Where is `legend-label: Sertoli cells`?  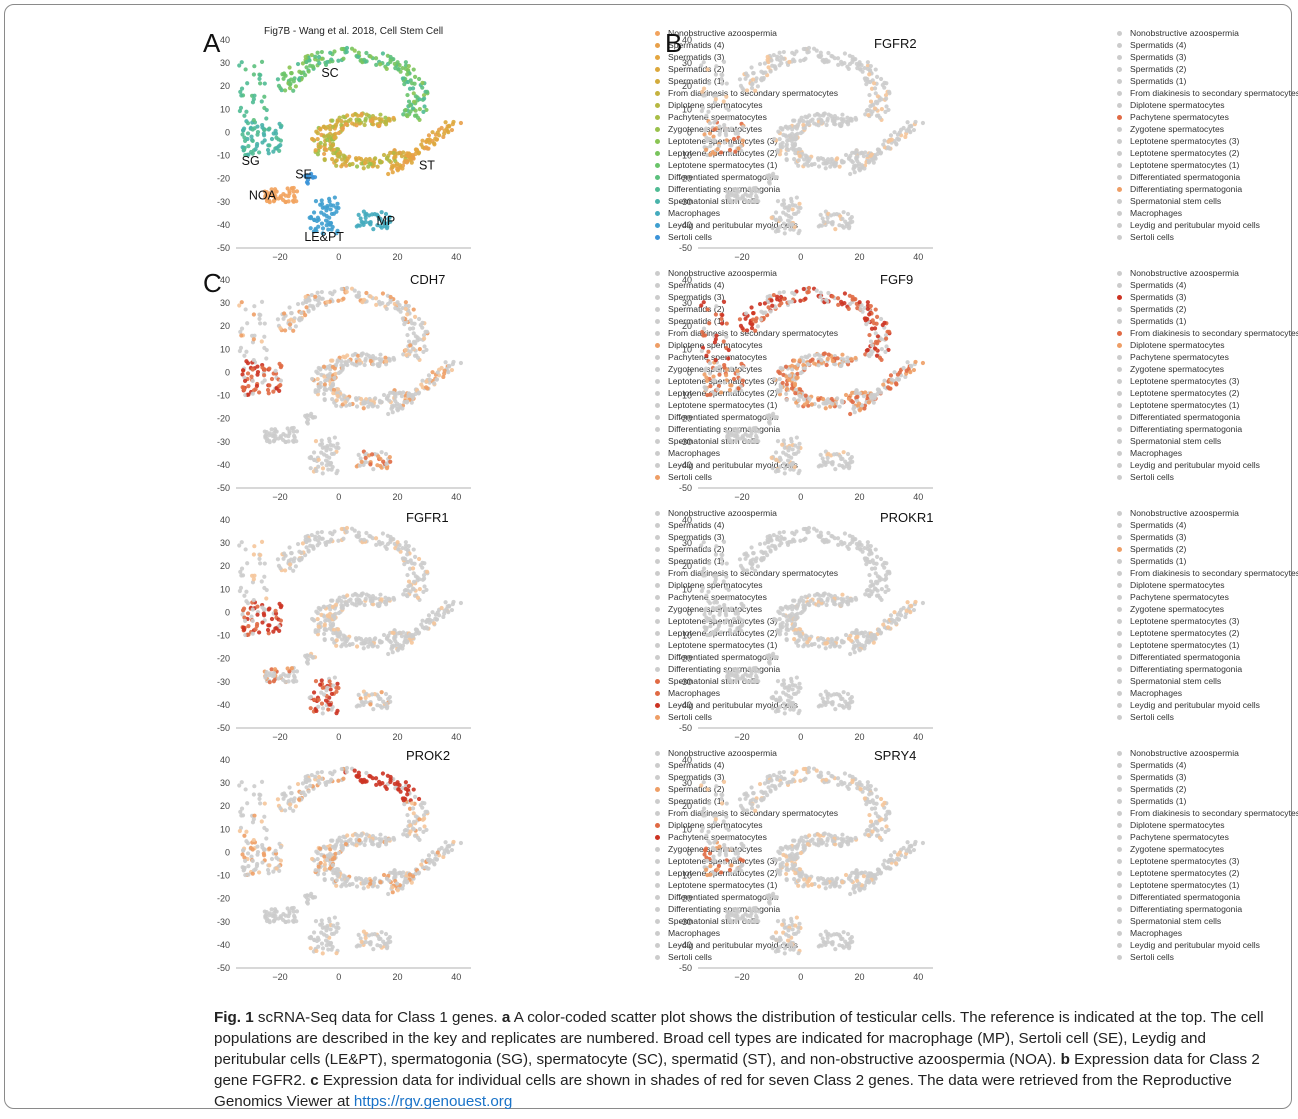
legend-label: Sertoli cells is located at coordinates (1152, 477).